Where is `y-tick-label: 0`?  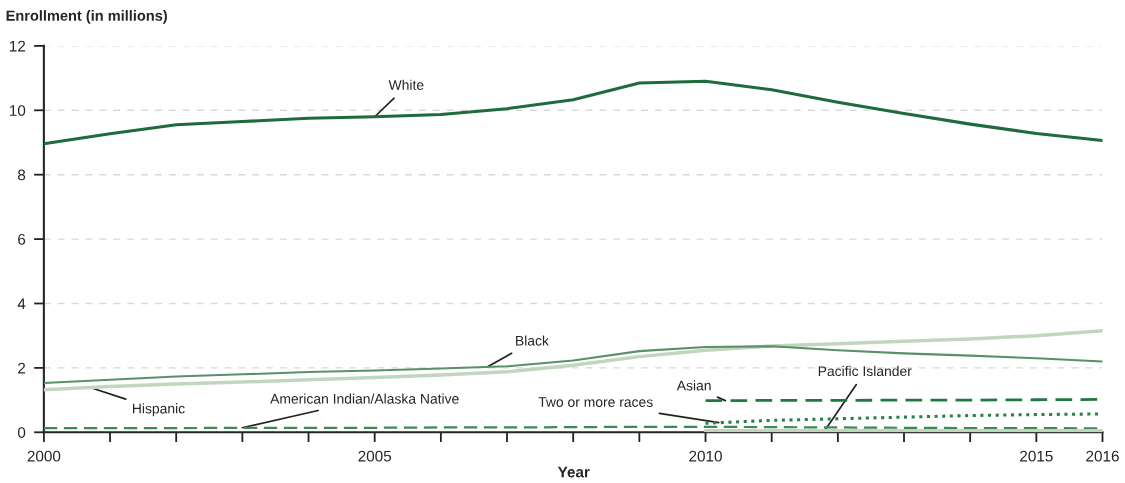
y-tick-label: 0 is located at coordinates (21, 432).